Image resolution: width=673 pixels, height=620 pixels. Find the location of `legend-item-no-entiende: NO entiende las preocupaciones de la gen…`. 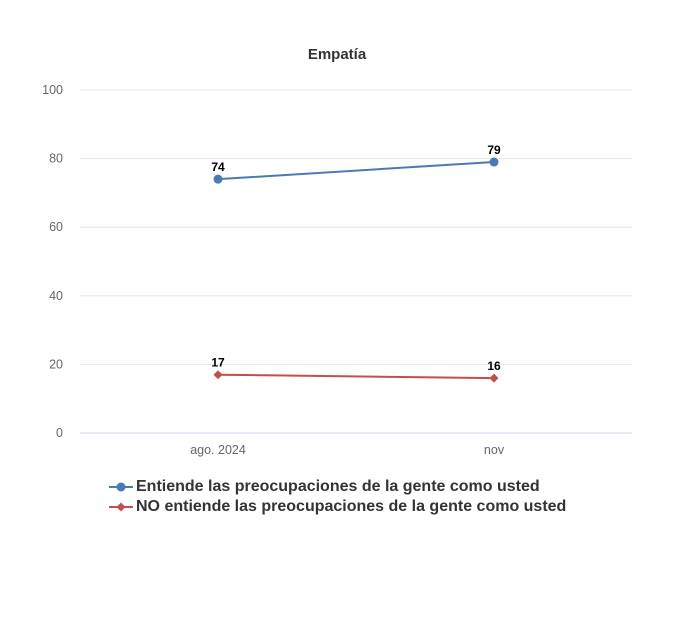

legend-item-no-entiende: NO entiende las preocupaciones de la gen… is located at coordinates (337, 507).